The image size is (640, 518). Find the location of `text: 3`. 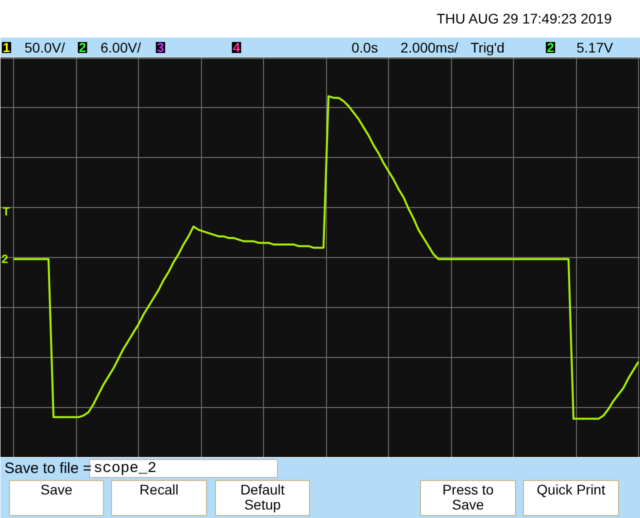

text: 3 is located at coordinates (160, 47).